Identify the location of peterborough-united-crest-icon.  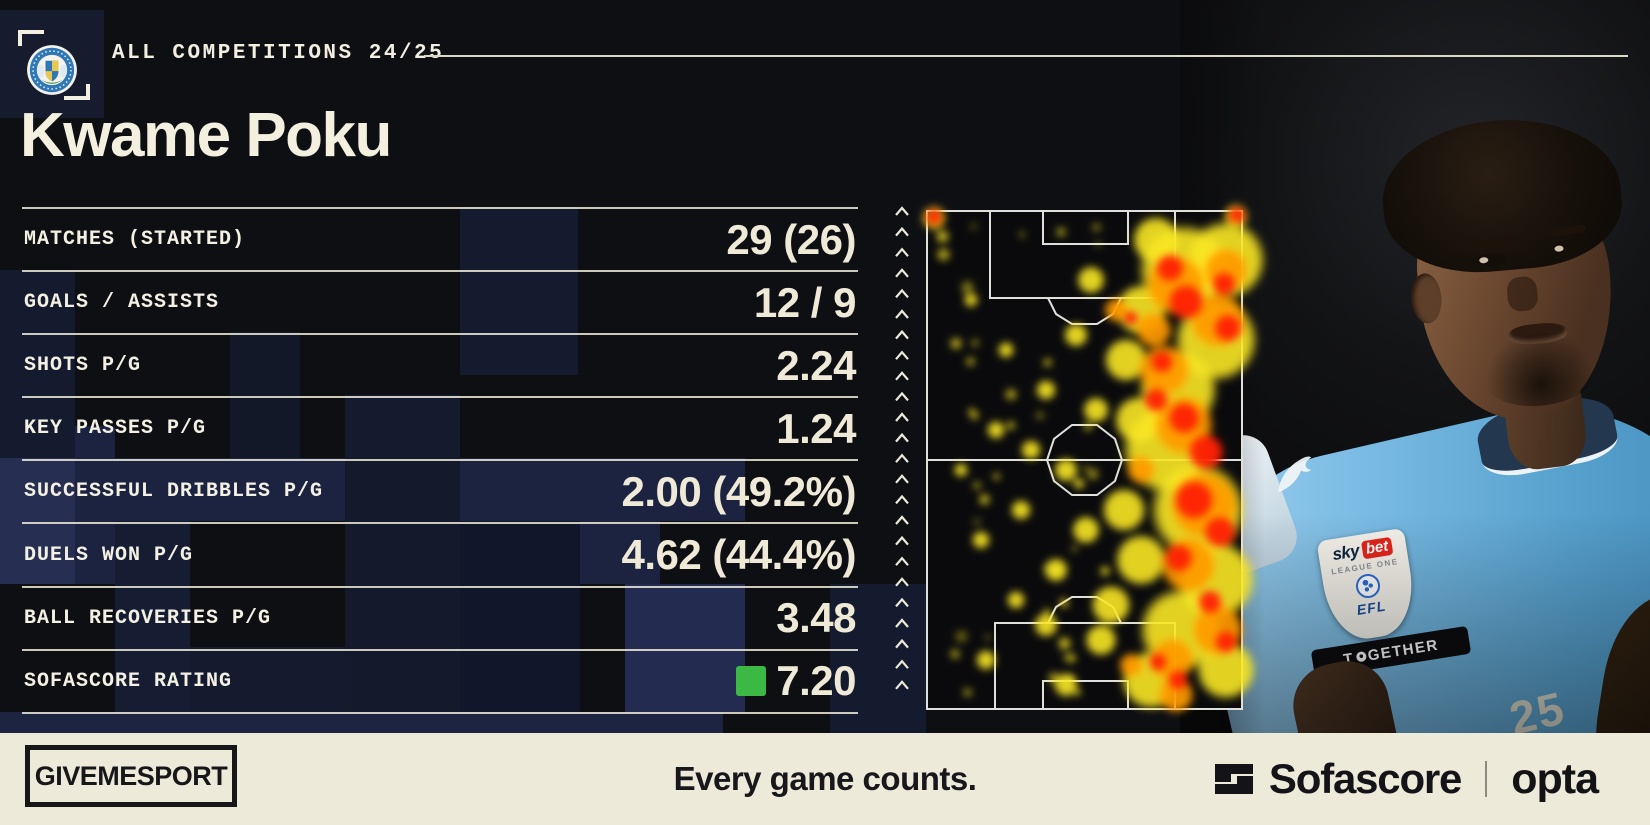
(52, 70).